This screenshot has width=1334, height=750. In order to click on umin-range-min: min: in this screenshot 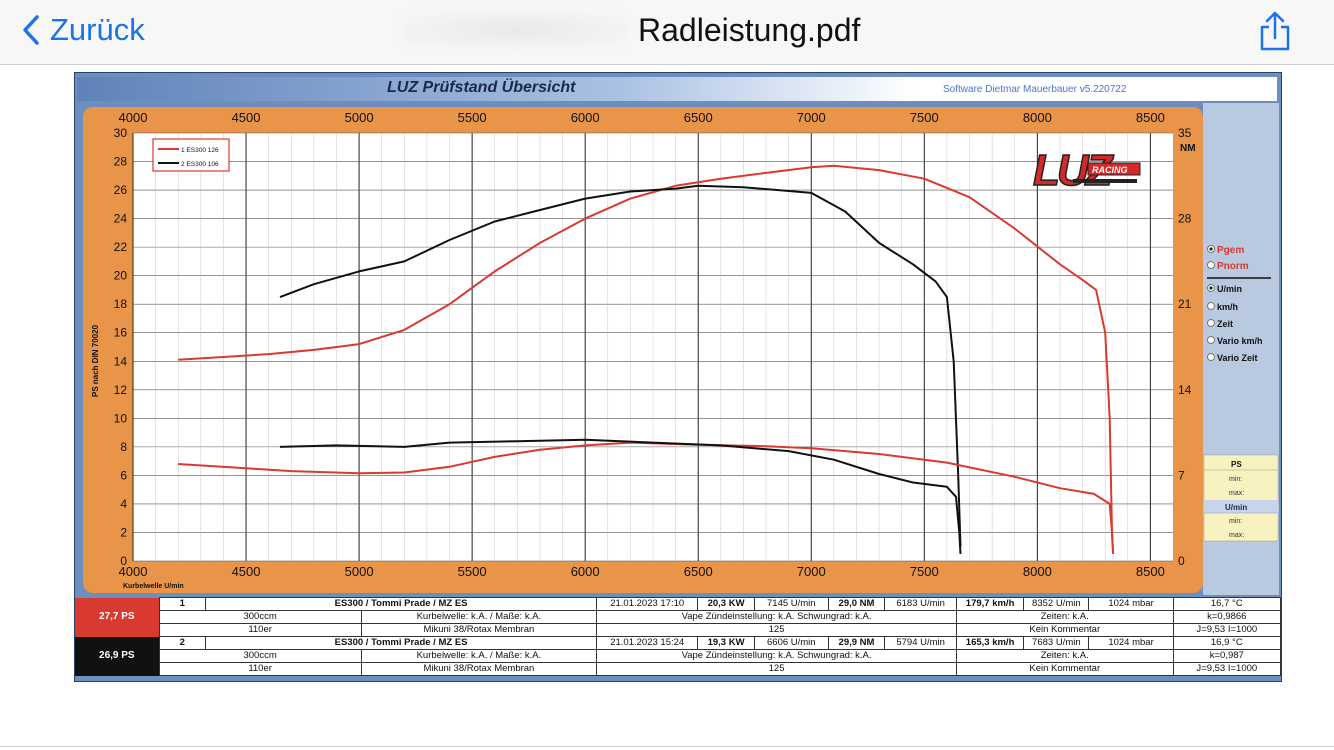, I will do `click(1235, 521)`.